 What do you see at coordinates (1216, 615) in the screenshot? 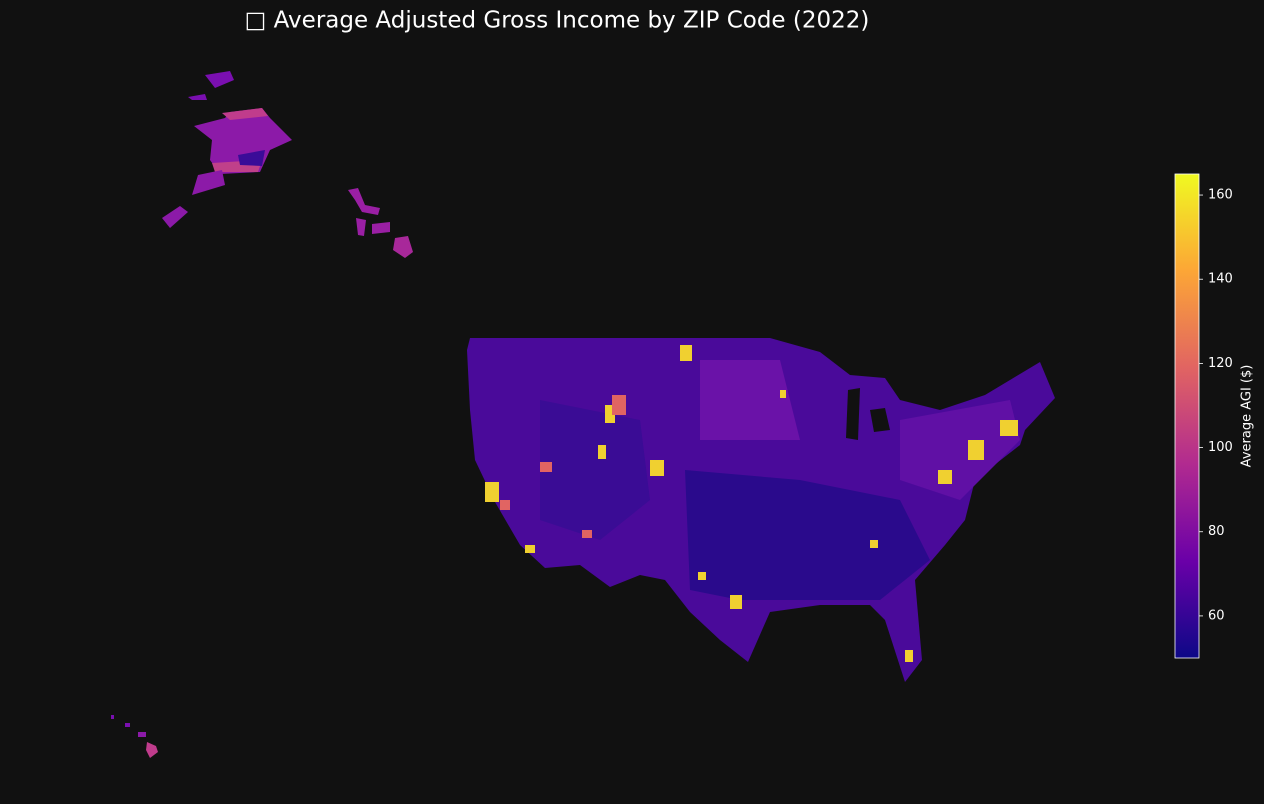
I see `tick-label: 60` at bounding box center [1216, 615].